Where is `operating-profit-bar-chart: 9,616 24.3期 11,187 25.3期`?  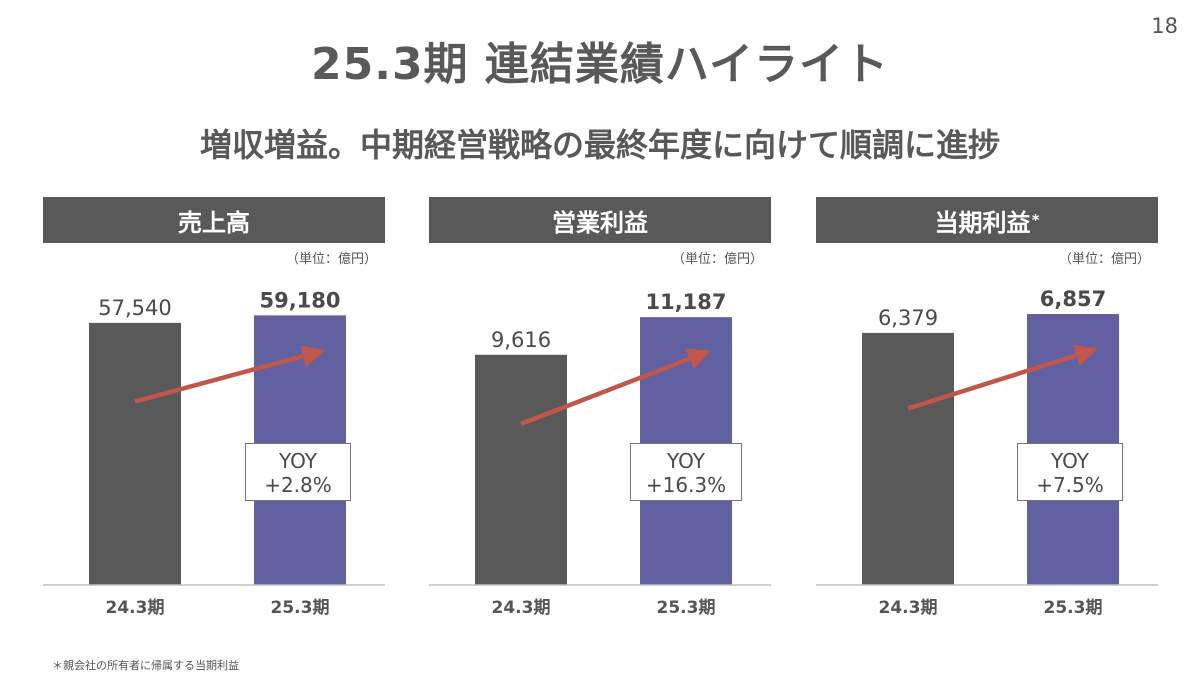
operating-profit-bar-chart: 9,616 24.3期 11,187 25.3期 is located at coordinates (600, 454).